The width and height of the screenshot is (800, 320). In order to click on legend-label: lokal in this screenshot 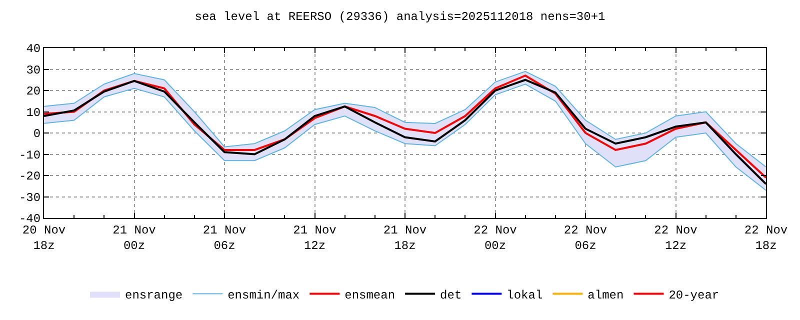, I will do `click(524, 295)`.